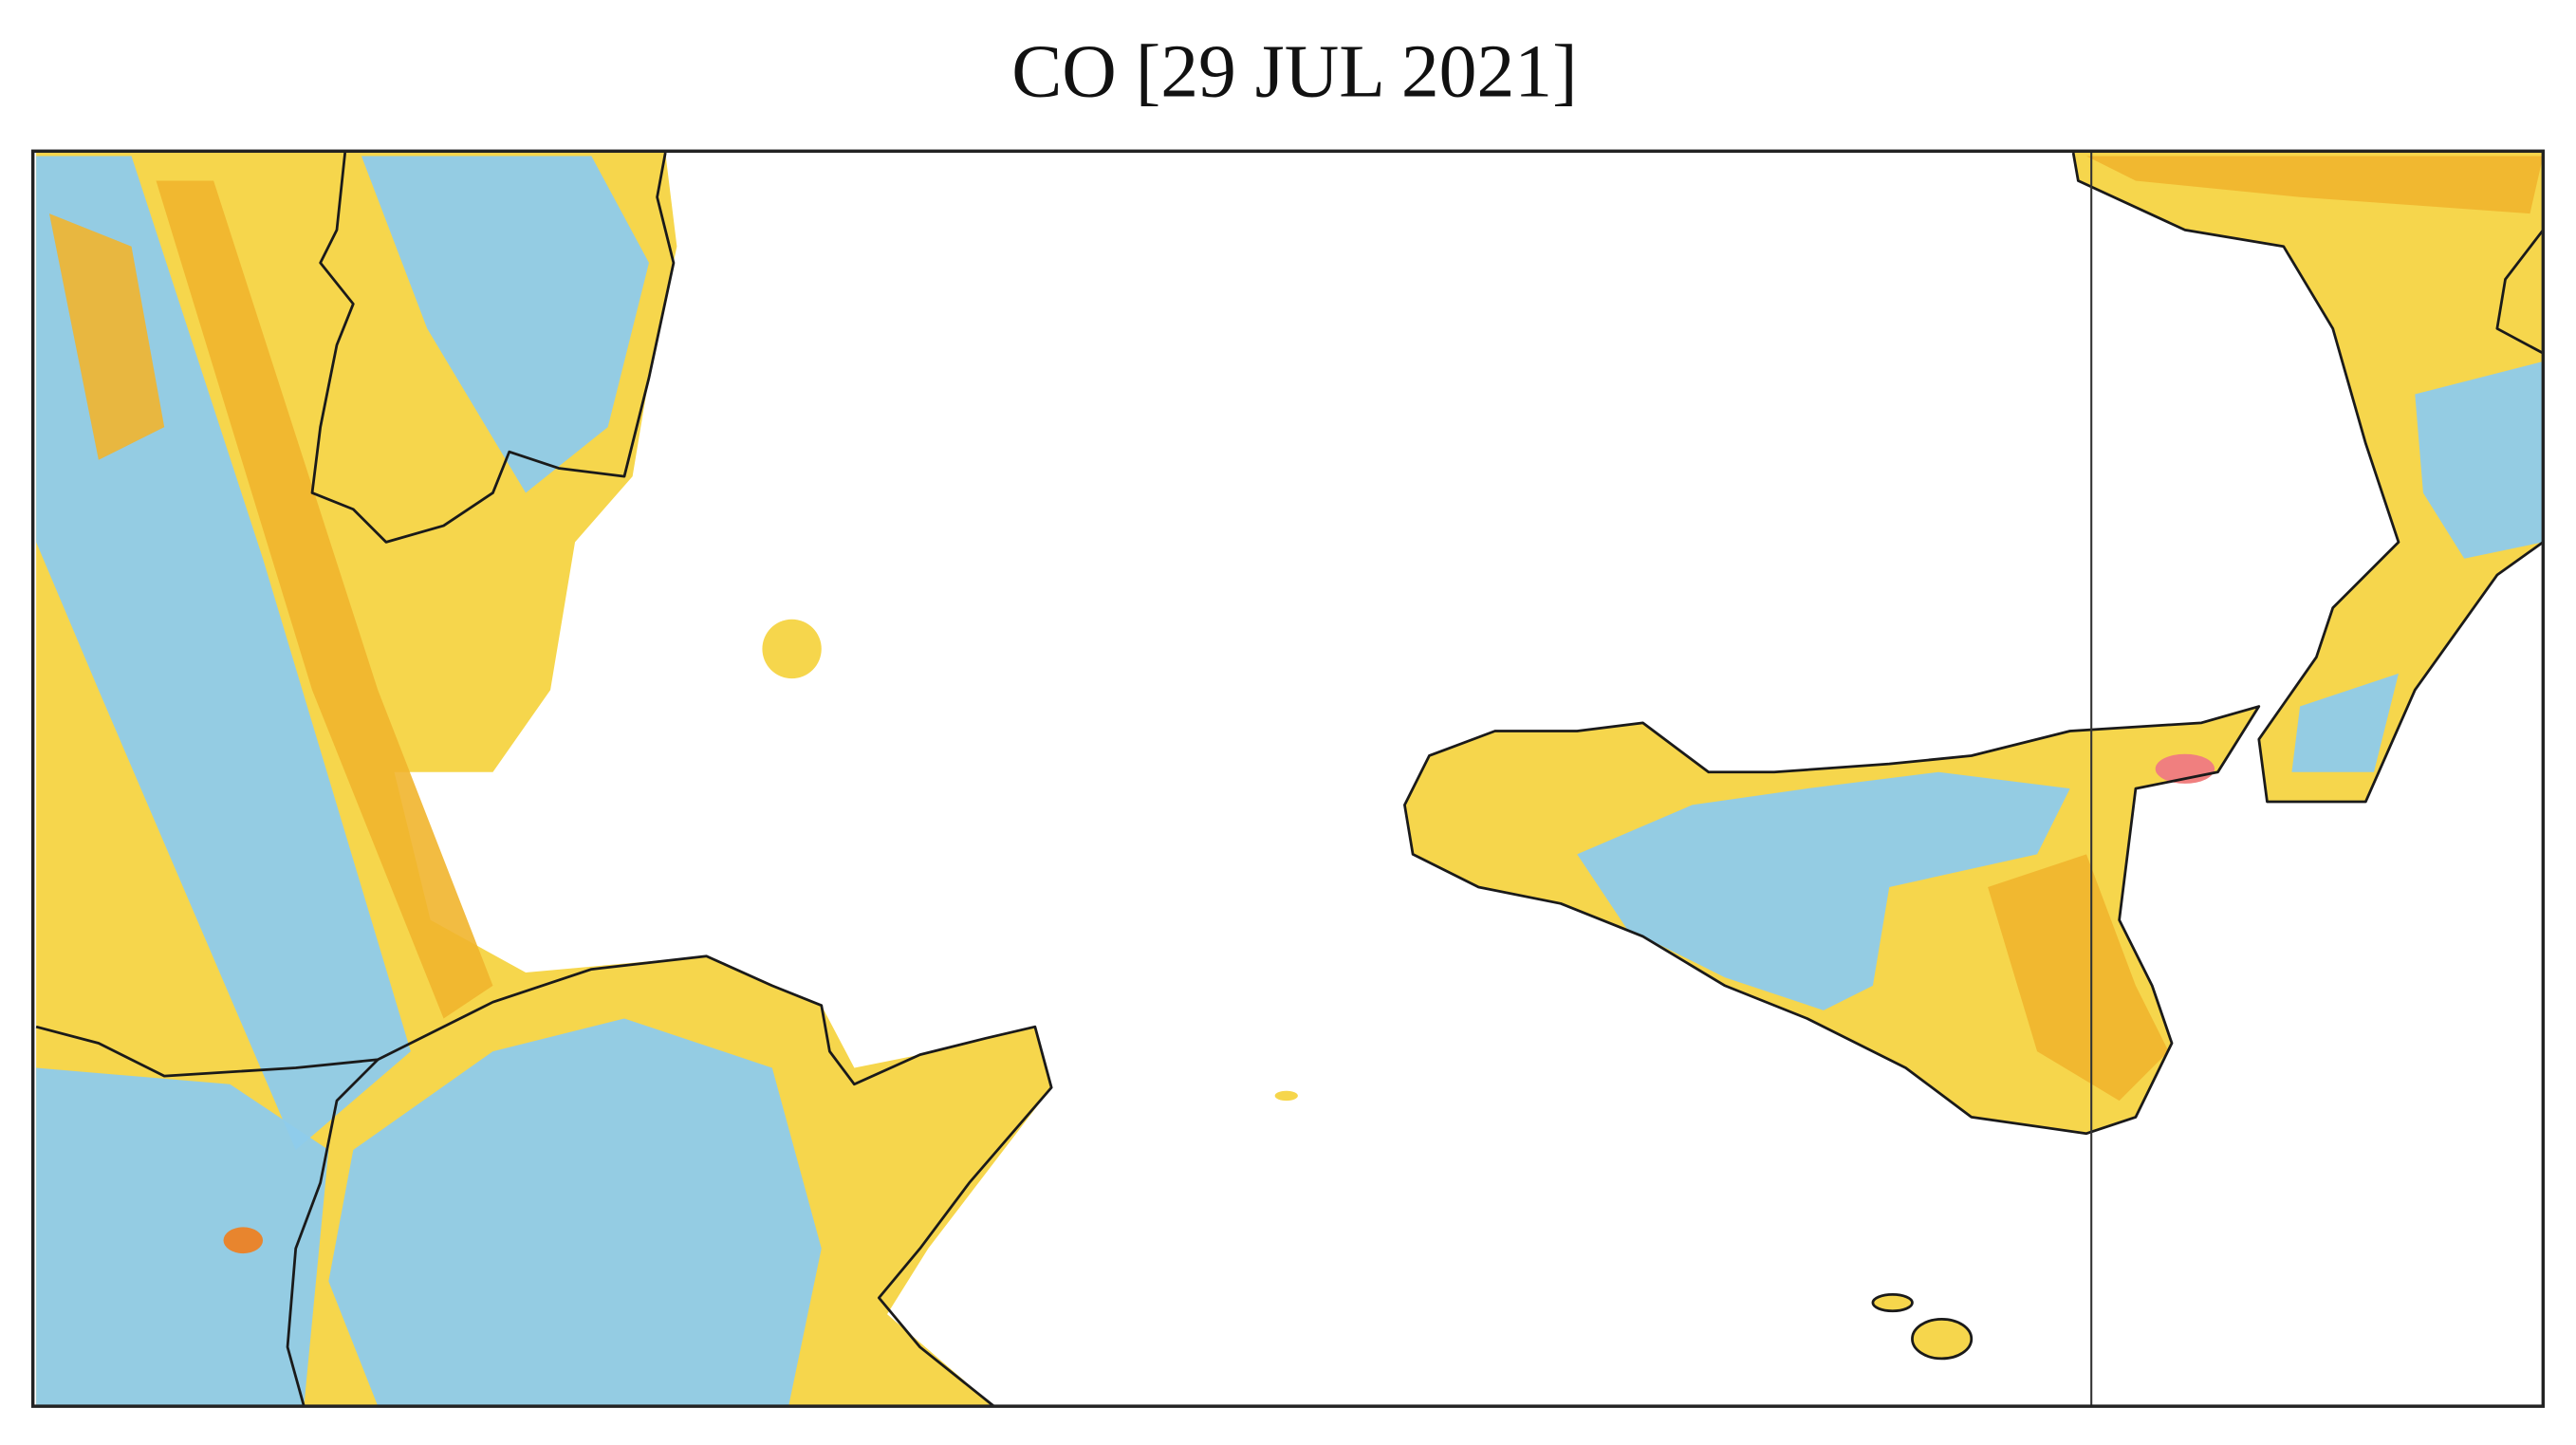  What do you see at coordinates (2308, 477) in the screenshot?
I see `data-calabria` at bounding box center [2308, 477].